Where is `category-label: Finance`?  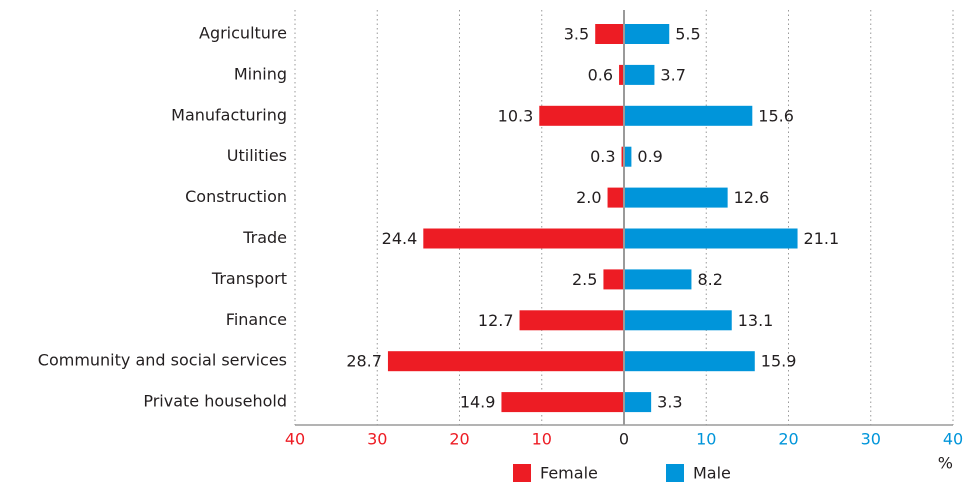
category-label: Finance is located at coordinates (256, 319).